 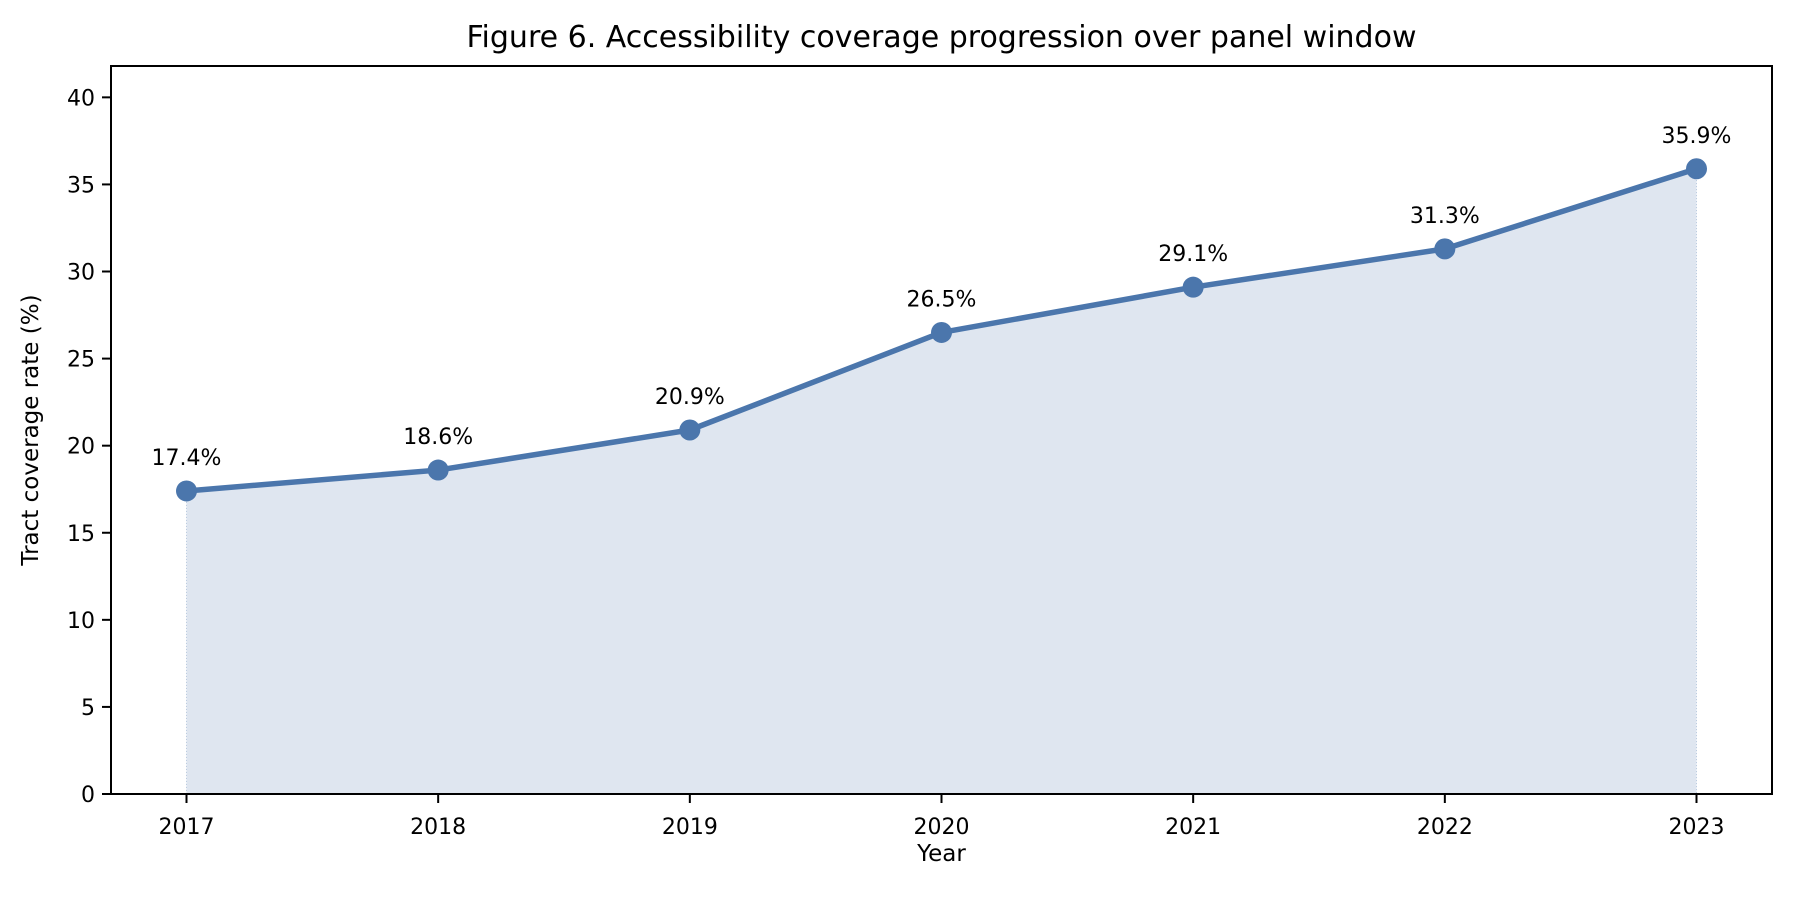 I want to click on y-tick-label: 15, so click(x=81, y=534).